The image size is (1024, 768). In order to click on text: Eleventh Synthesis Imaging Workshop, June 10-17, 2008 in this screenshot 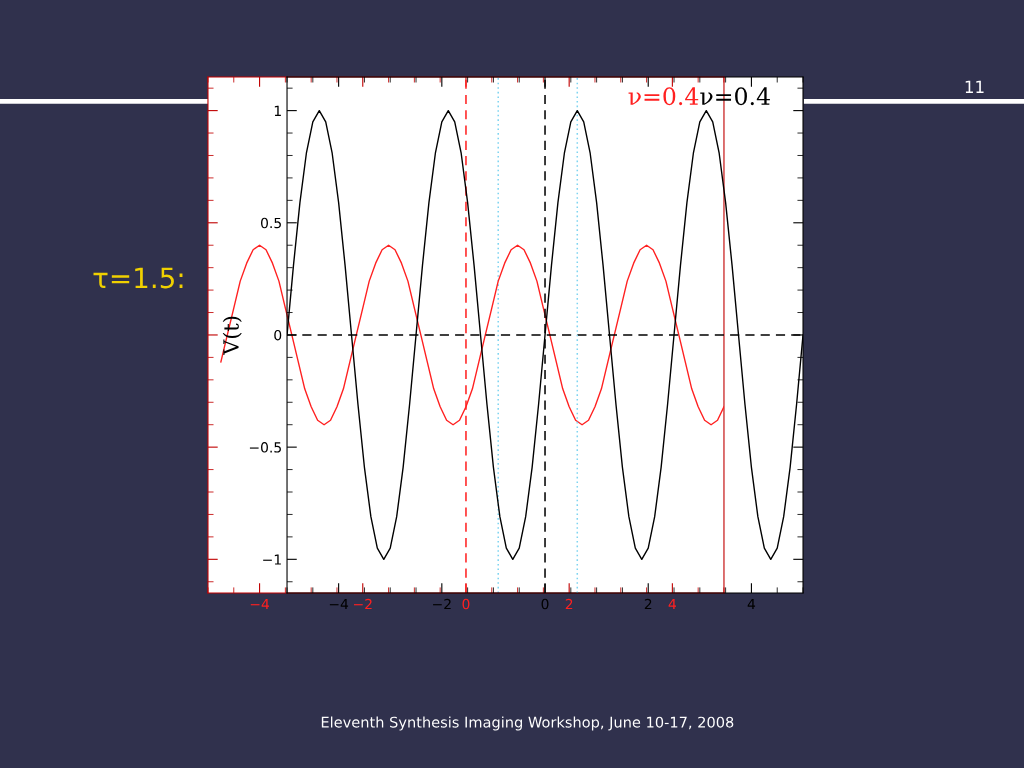, I will do `click(527, 723)`.